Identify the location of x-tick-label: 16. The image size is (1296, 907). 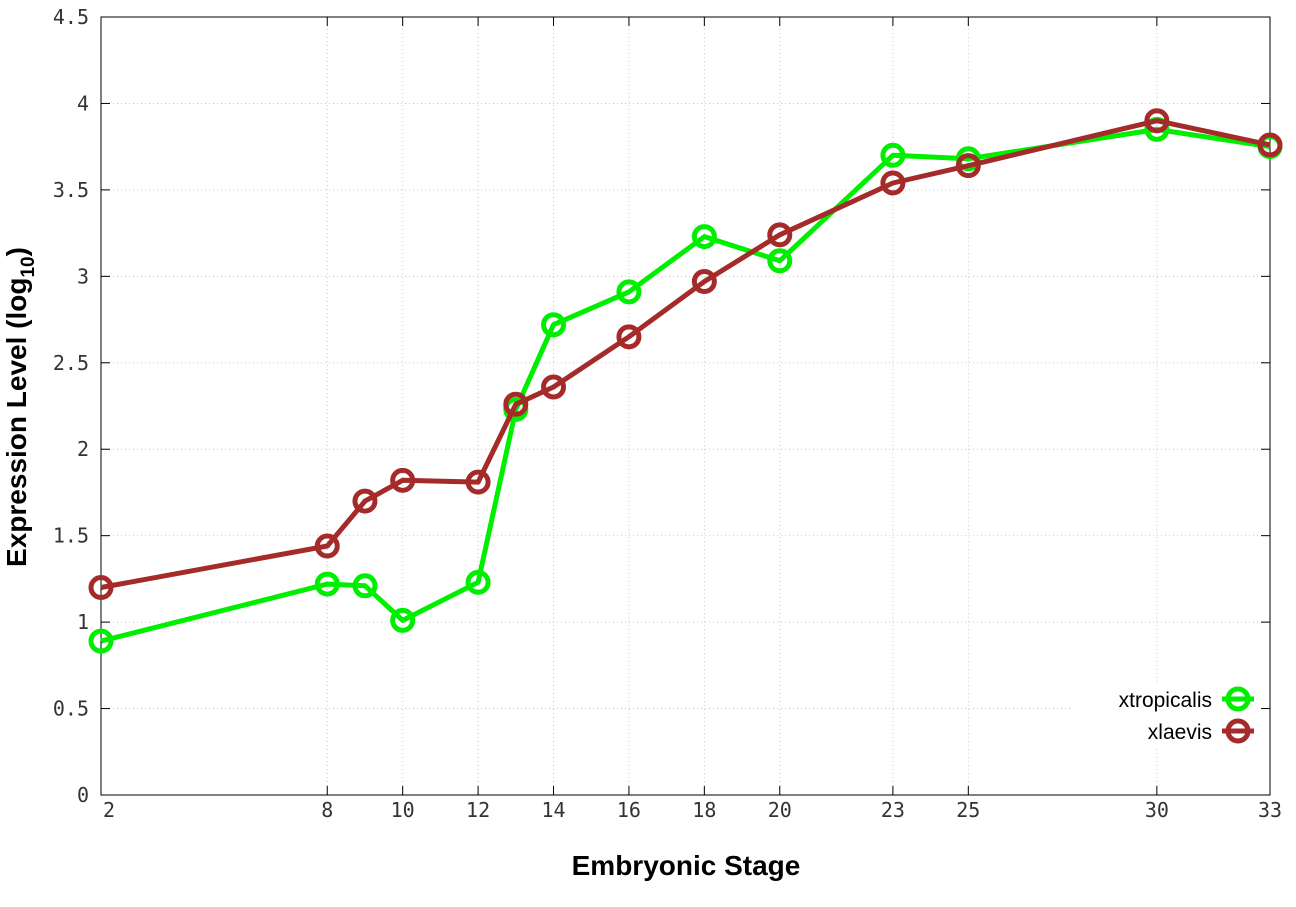
(629, 810).